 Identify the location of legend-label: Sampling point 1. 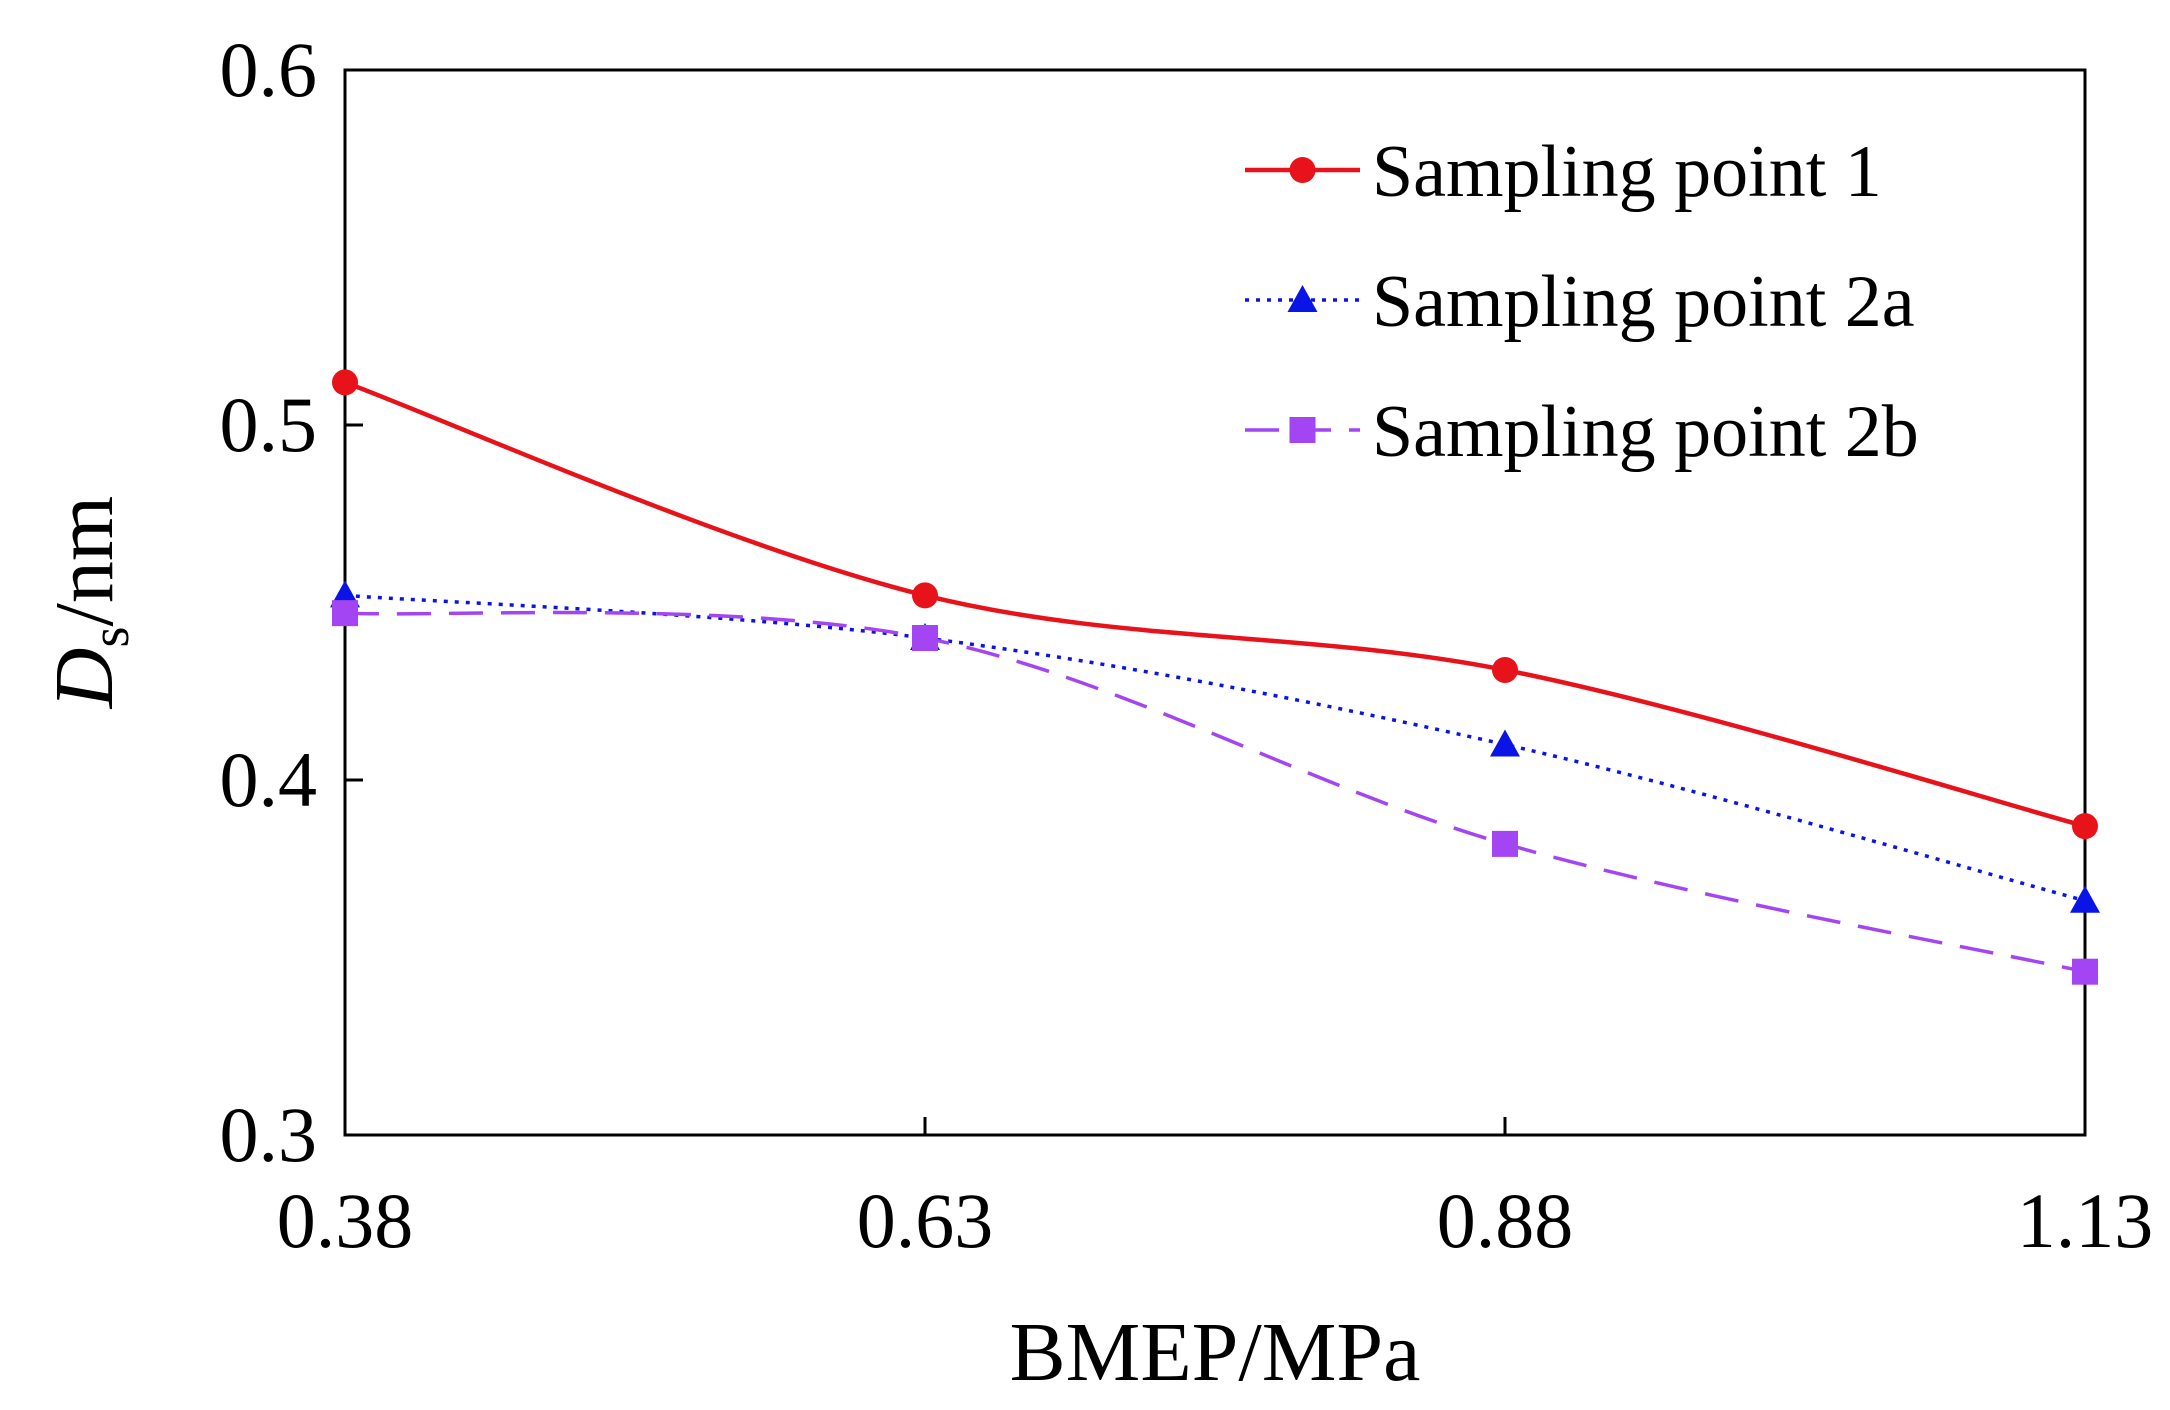
(1627, 172).